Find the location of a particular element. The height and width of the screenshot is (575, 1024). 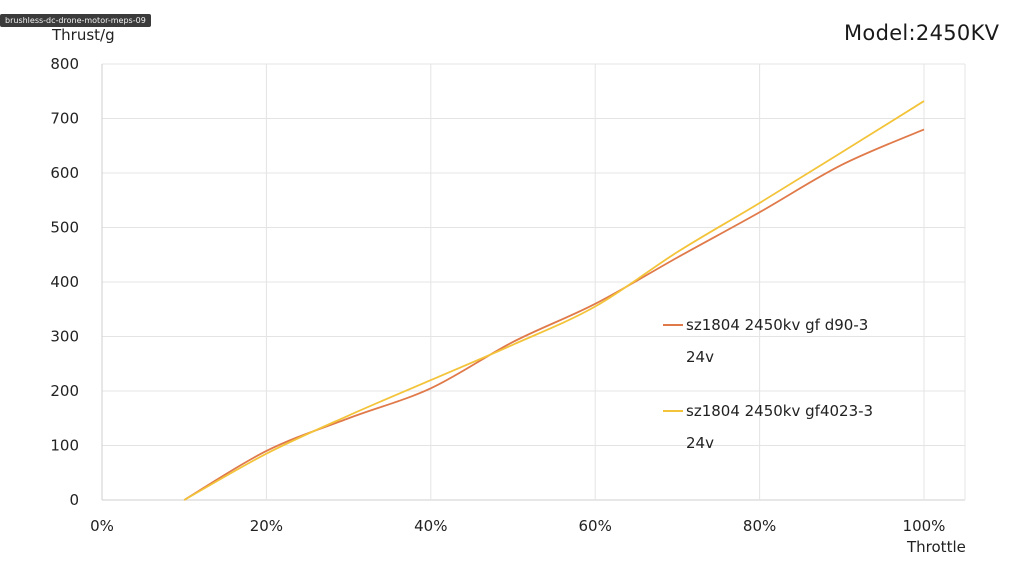

y-tick-label: 500 is located at coordinates (64, 228).